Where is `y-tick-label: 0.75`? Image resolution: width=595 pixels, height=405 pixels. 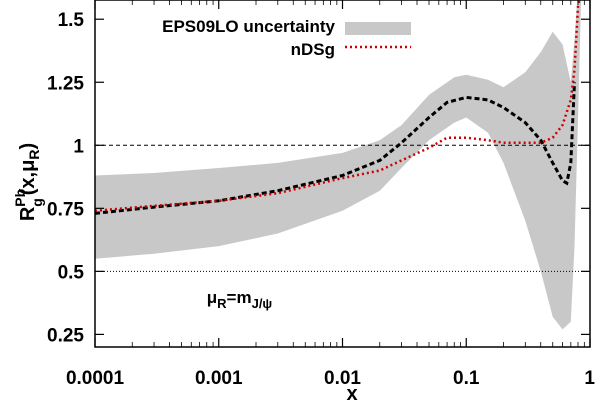
y-tick-label: 0.75 is located at coordinates (65, 209).